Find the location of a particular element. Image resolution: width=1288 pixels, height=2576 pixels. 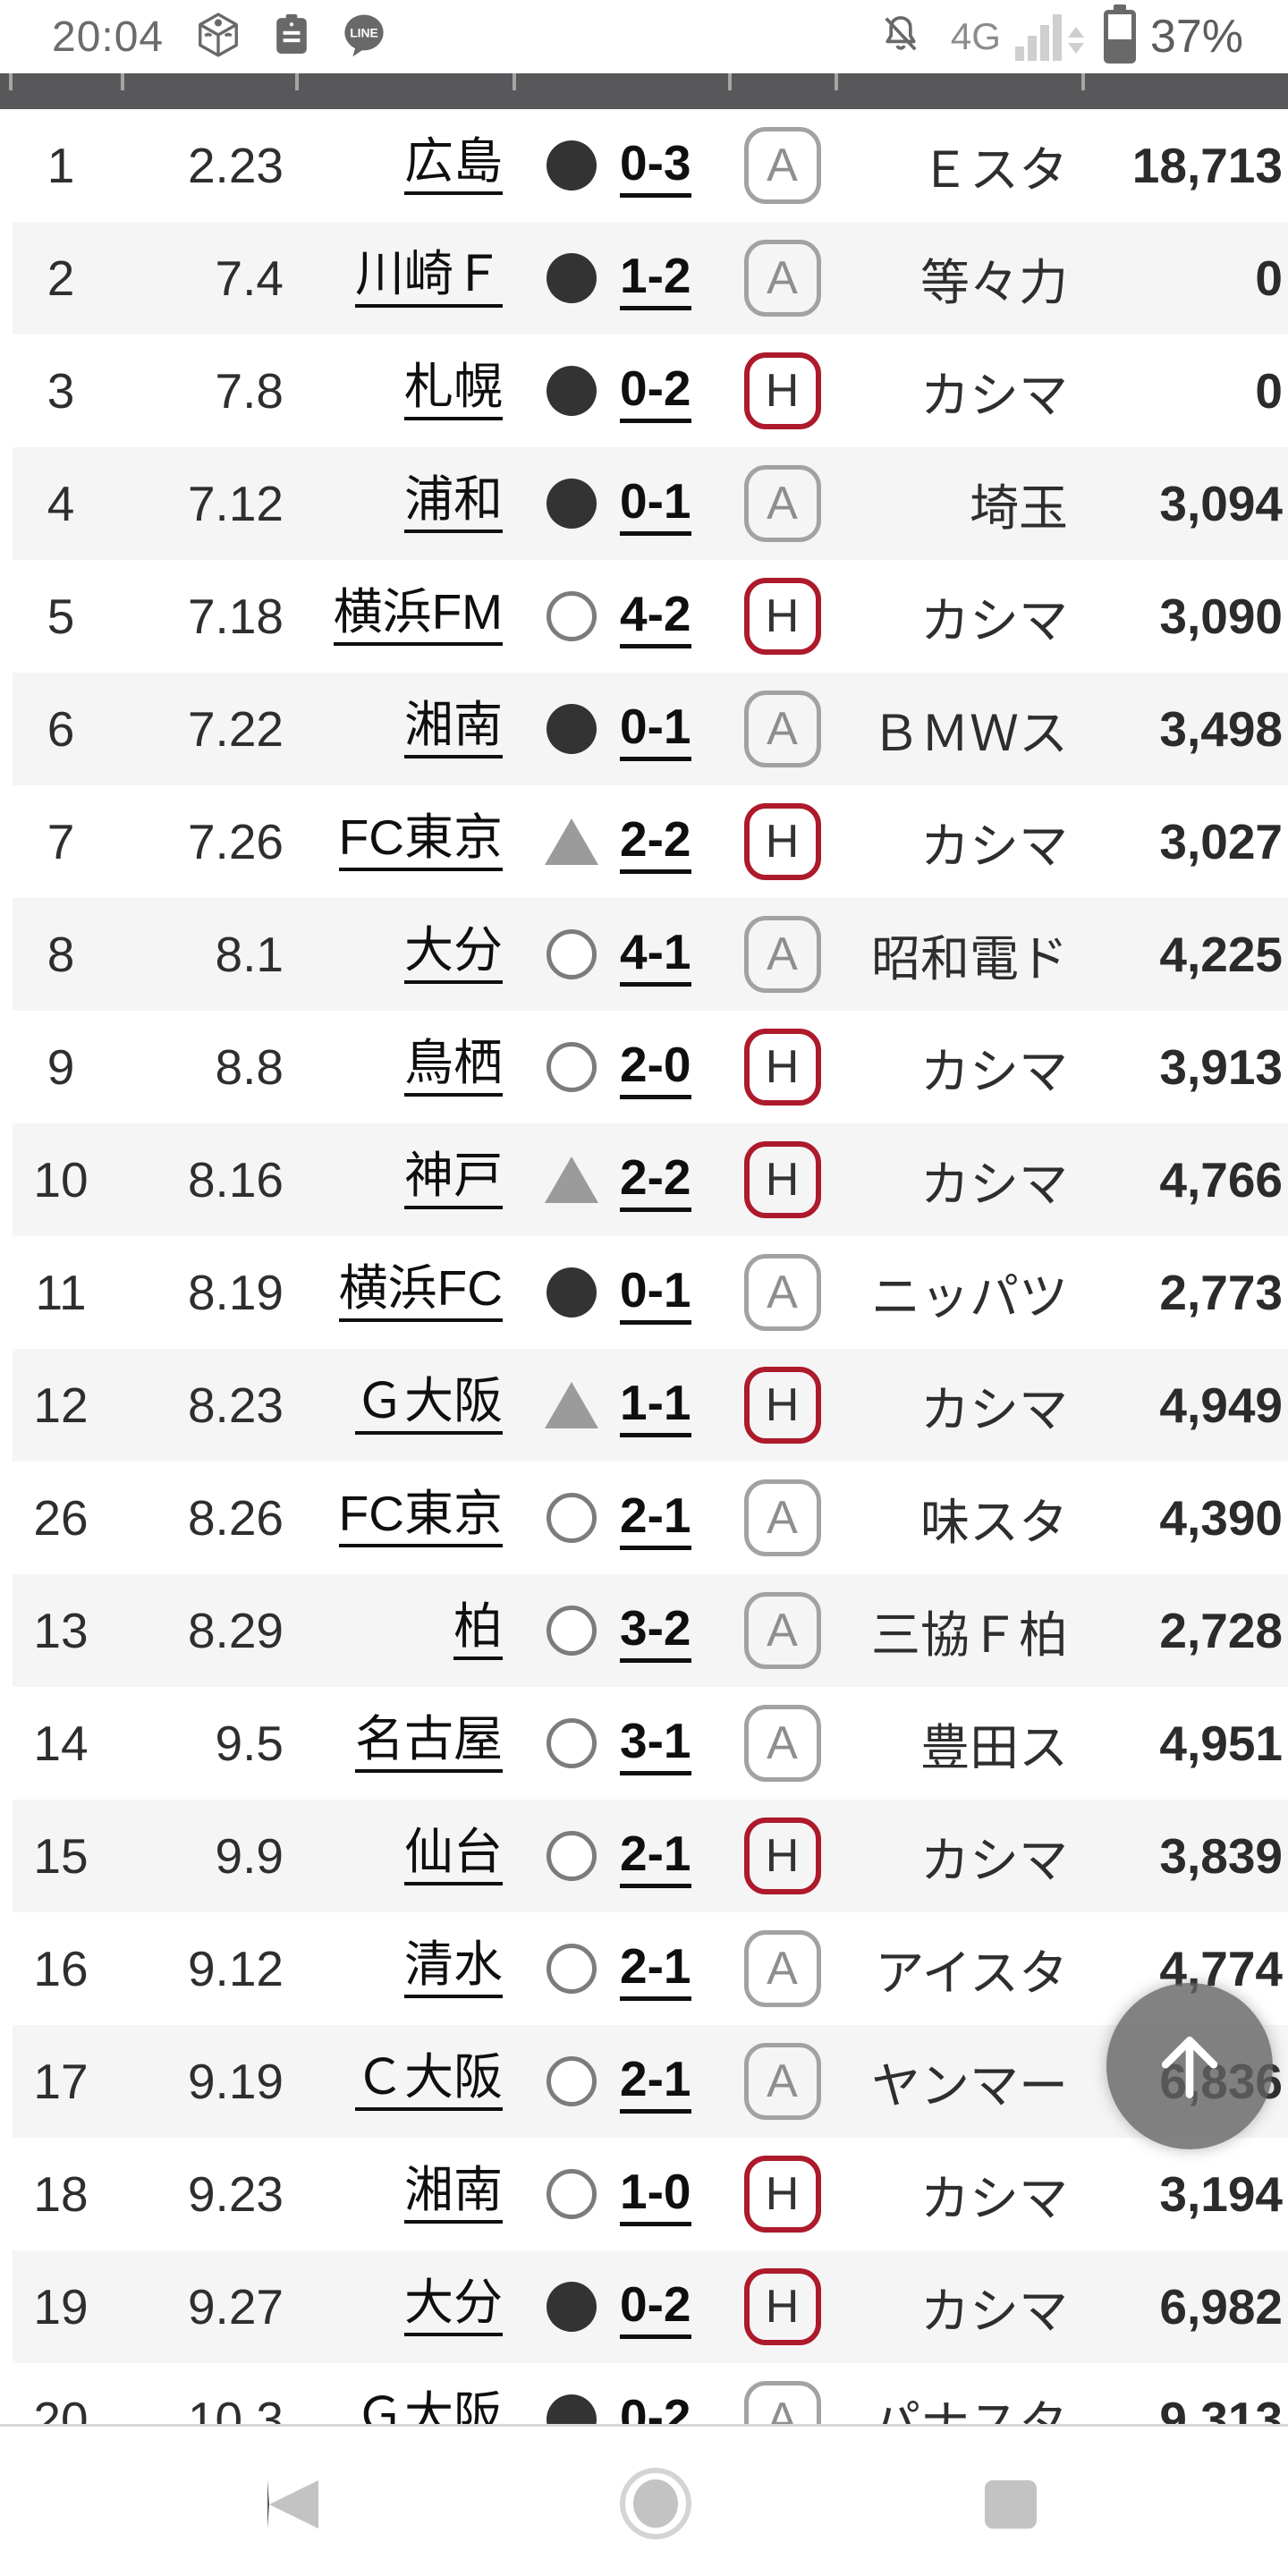

opponent-link: 鳥栖 is located at coordinates (453, 1067).